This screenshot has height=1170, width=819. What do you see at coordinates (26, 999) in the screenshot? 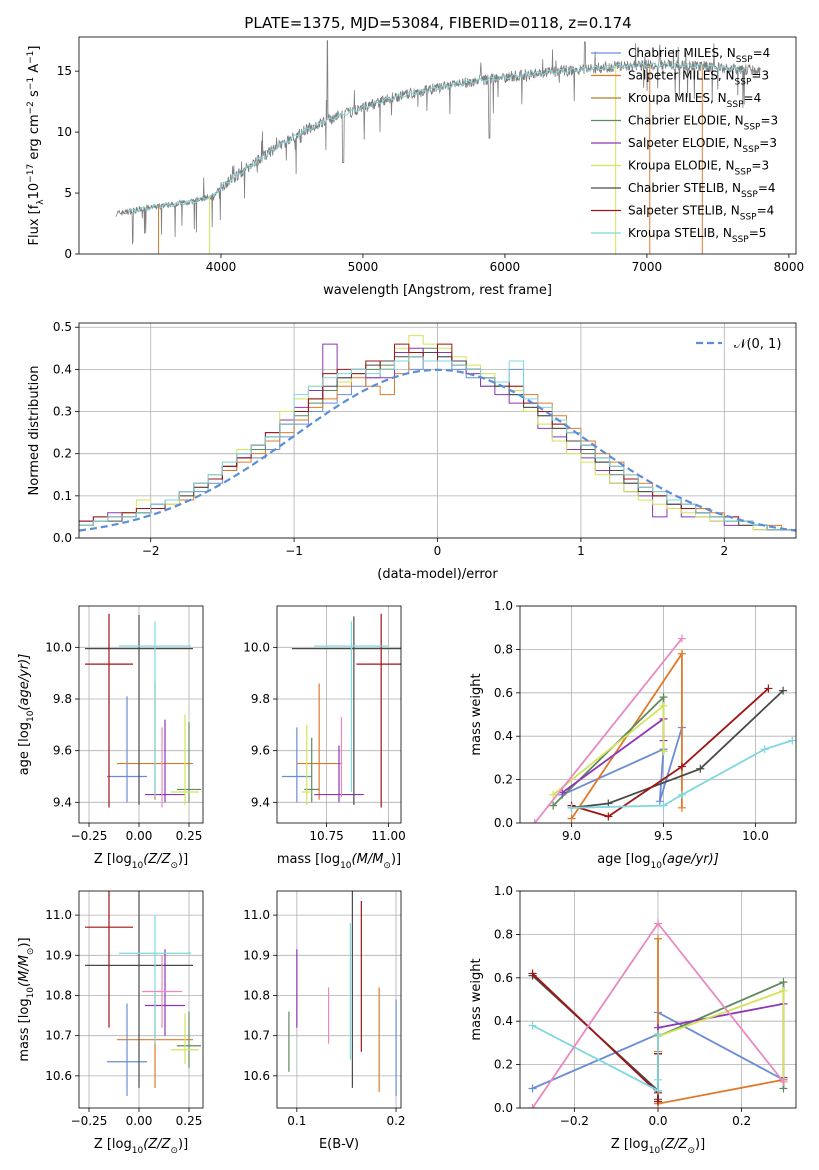
I see `y-axis-label: mass [log10(M/M⊙)]` at bounding box center [26, 999].